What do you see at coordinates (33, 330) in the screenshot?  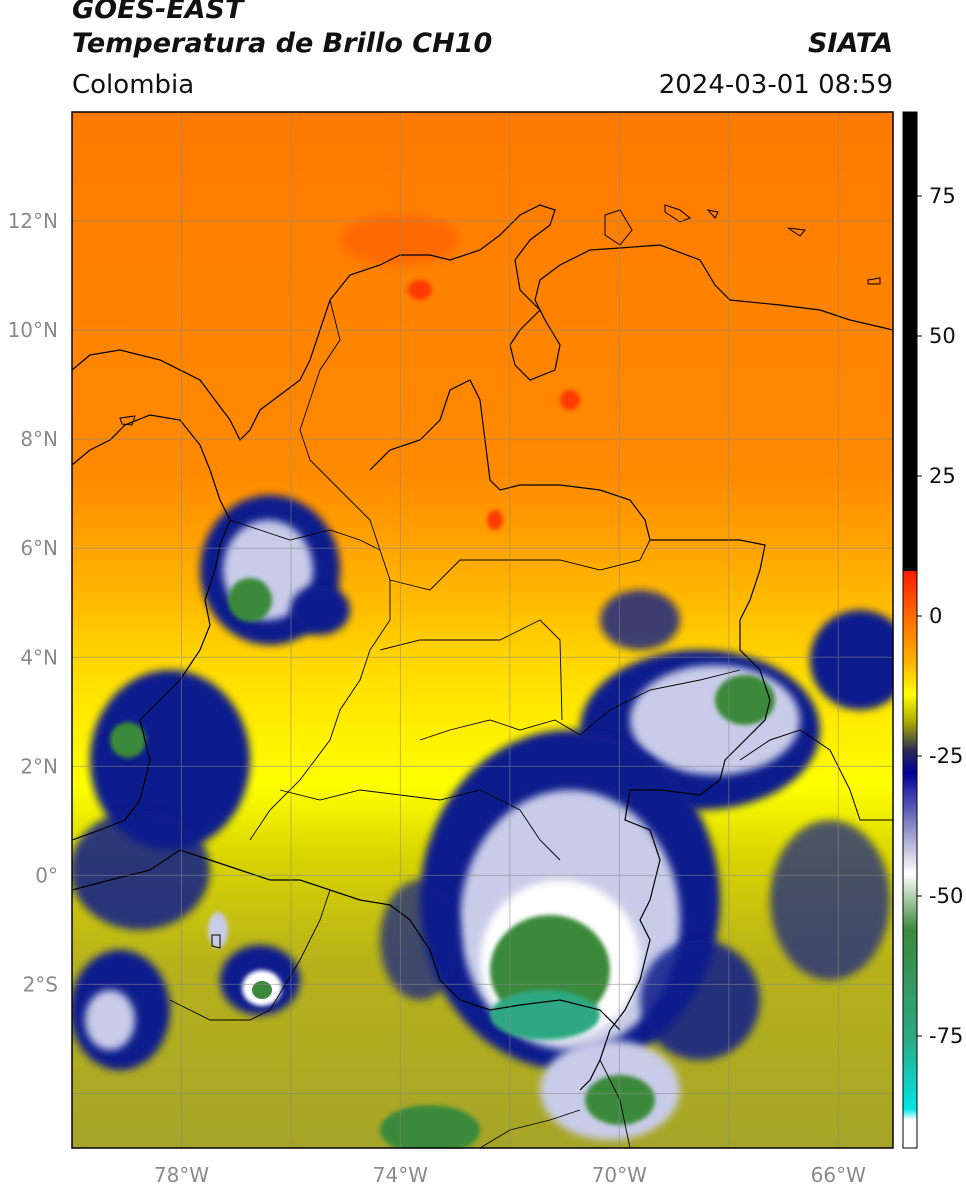 I see `latitude-tick-label: 10°N` at bounding box center [33, 330].